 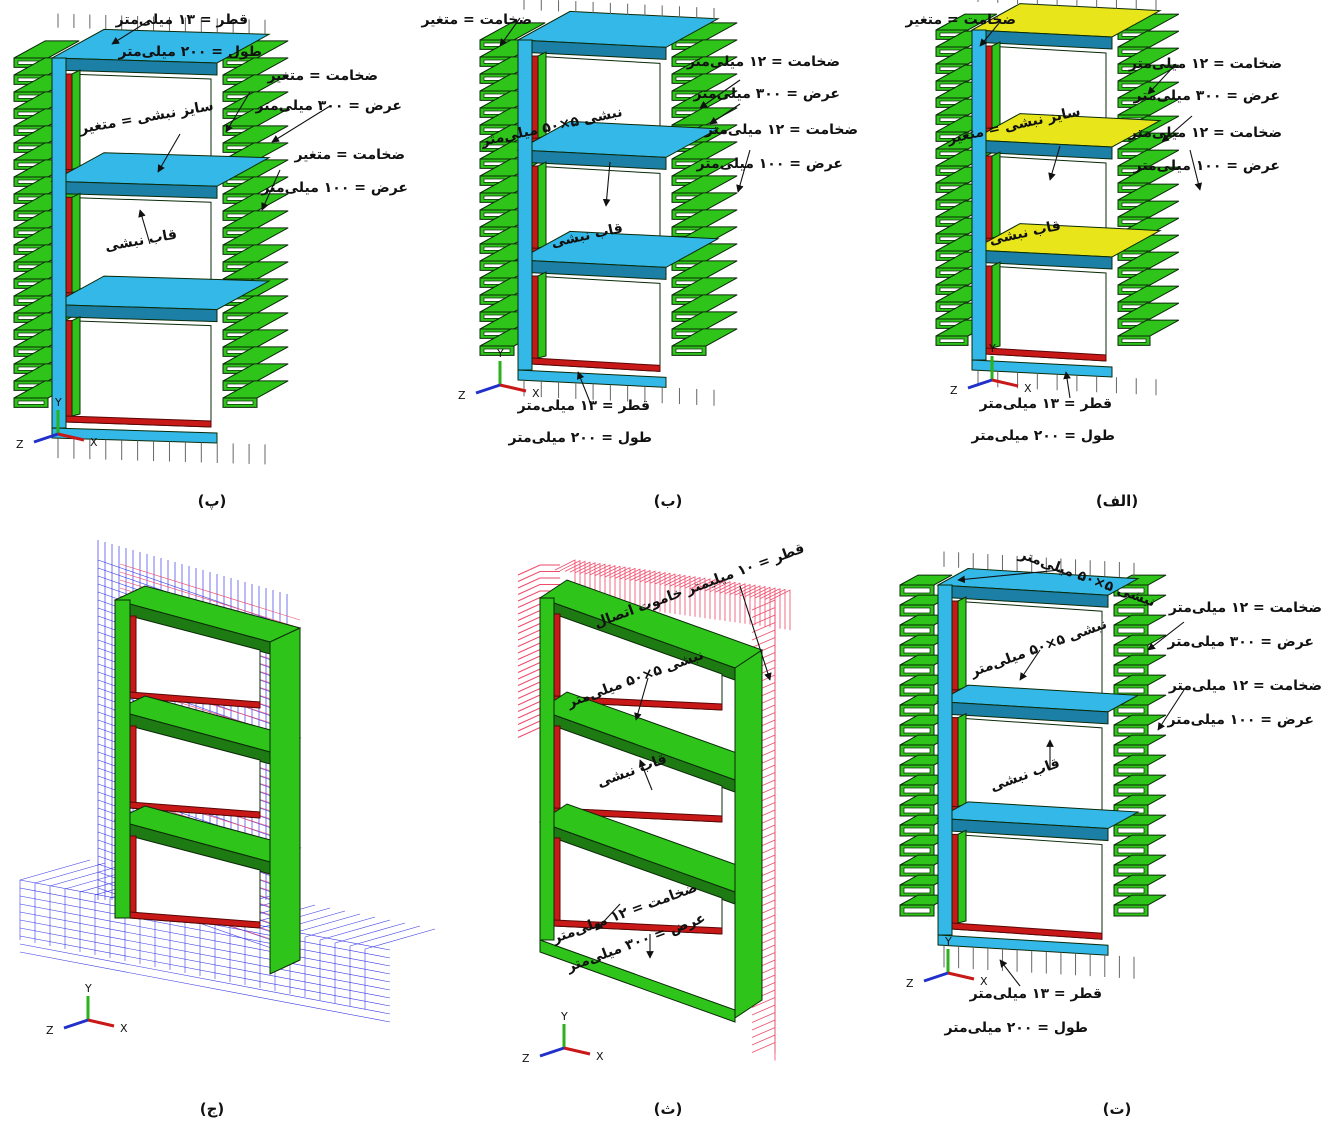 I want to click on panel-t-wall-left-column, so click(x=945, y=760).